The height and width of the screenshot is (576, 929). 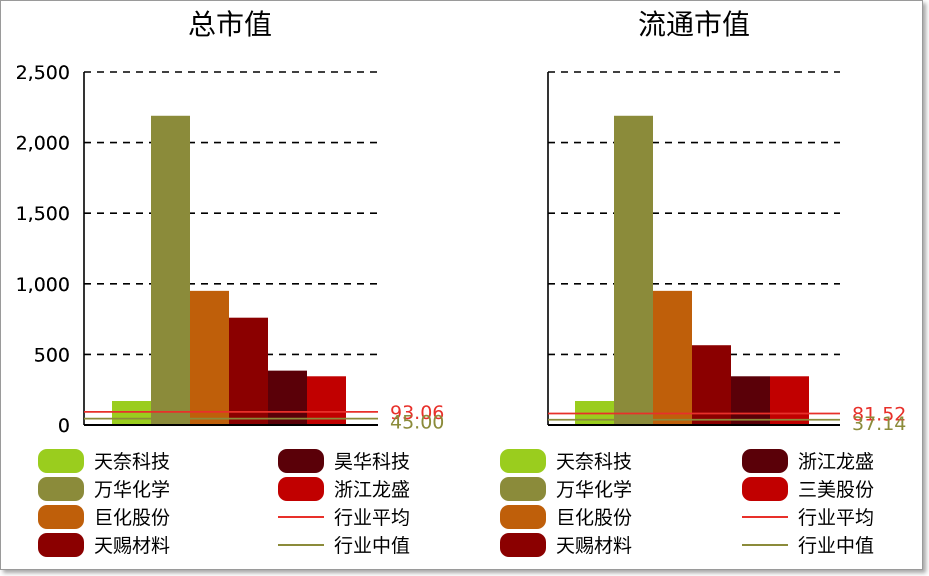 What do you see at coordinates (230, 24) in the screenshot?
I see `chart-title: 总市值` at bounding box center [230, 24].